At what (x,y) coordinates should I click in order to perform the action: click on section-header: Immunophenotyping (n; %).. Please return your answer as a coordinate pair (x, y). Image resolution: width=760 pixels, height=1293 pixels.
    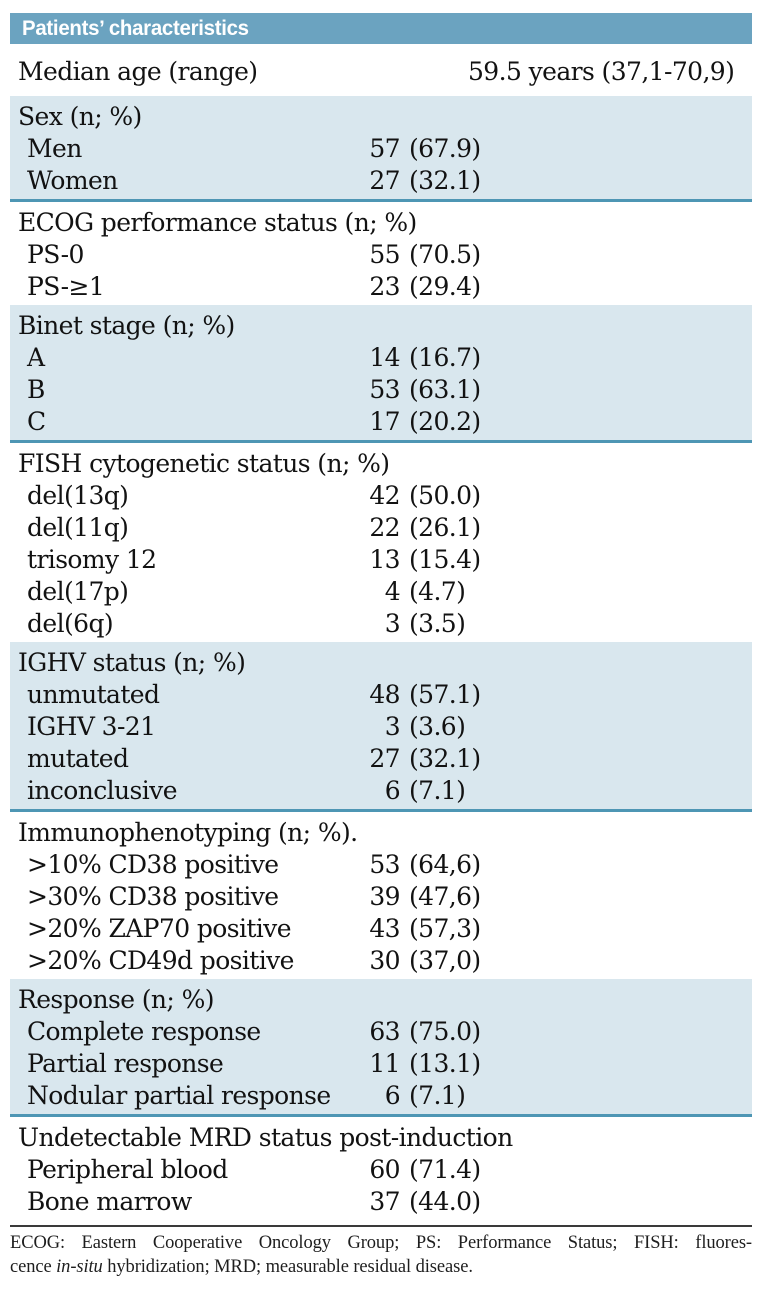
    Looking at the image, I should click on (188, 832).